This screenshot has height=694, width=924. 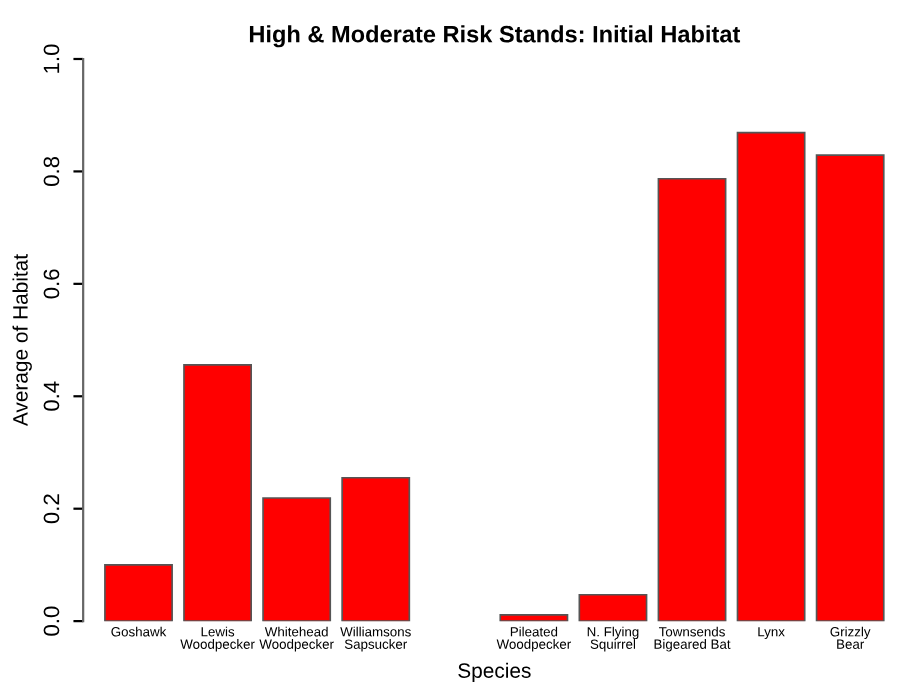 What do you see at coordinates (51, 284) in the screenshot?
I see `y-tick-label: 0.6` at bounding box center [51, 284].